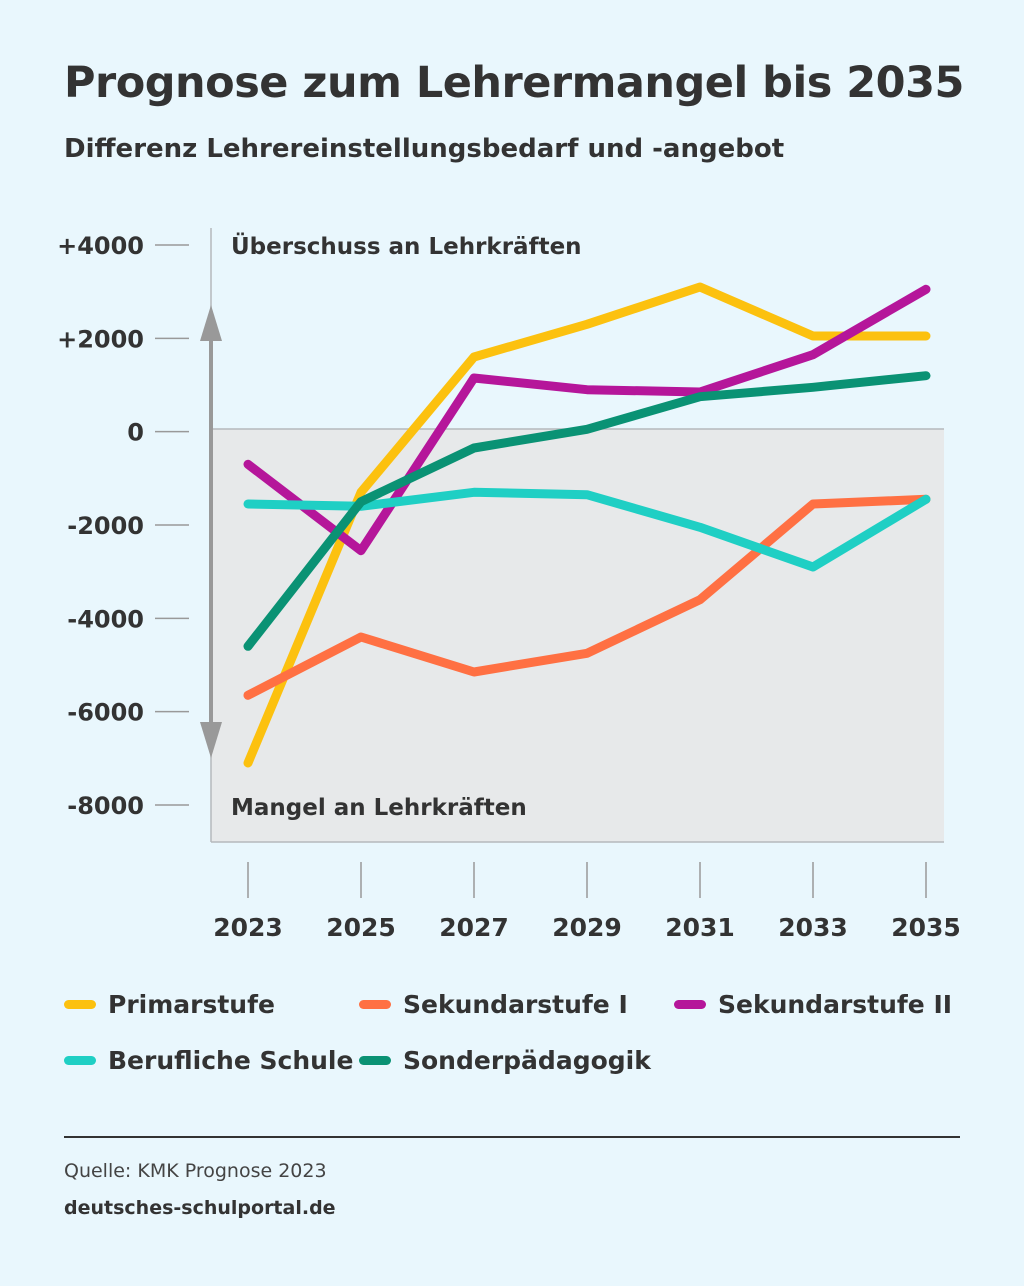  Describe the element at coordinates (835, 1004) in the screenshot. I see `legend-label: Sekundarstufe II` at that location.